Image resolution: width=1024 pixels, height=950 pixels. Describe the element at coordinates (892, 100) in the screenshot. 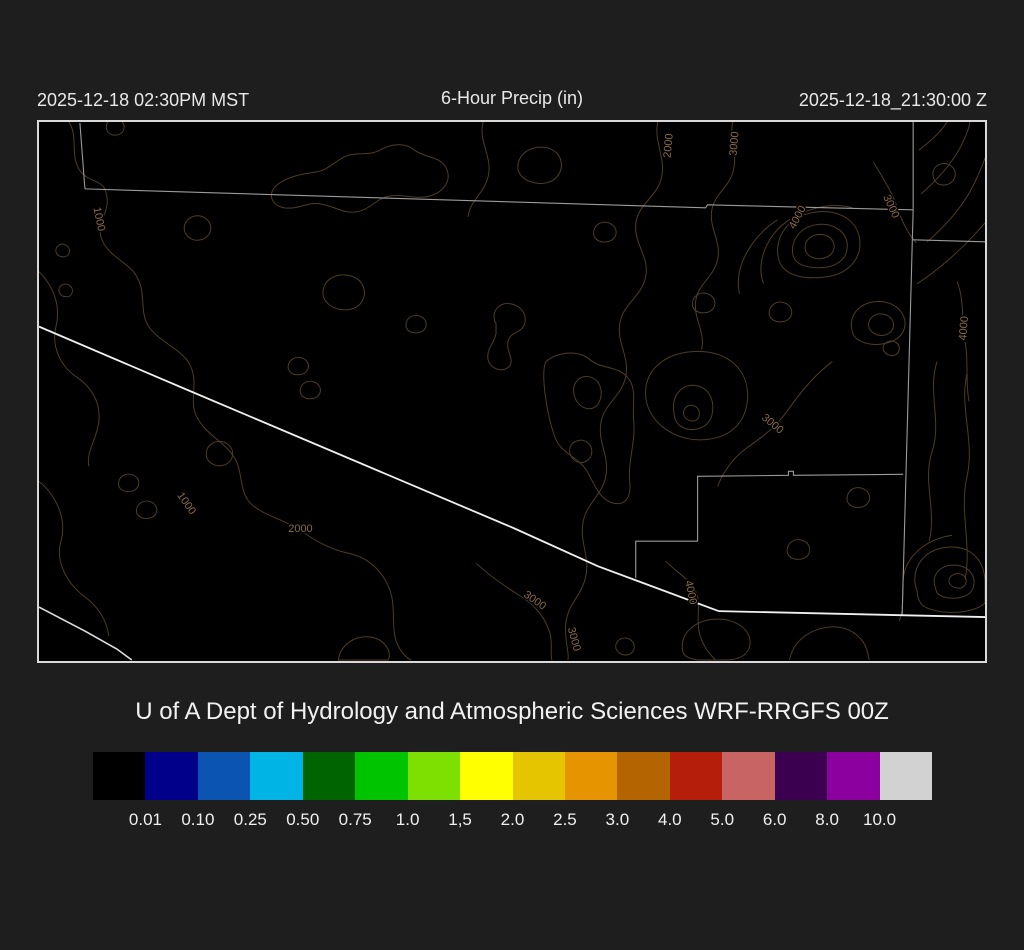

I see `utc-timestamp: 2025-12-18_21:30:00 Z` at that location.